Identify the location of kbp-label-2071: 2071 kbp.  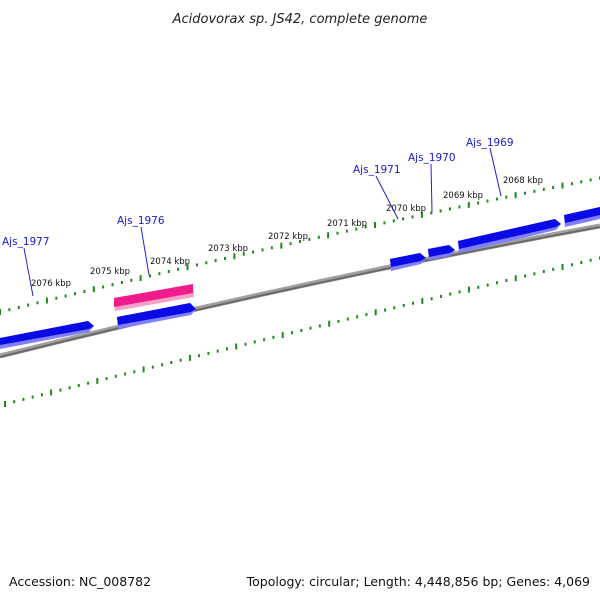
(347, 224).